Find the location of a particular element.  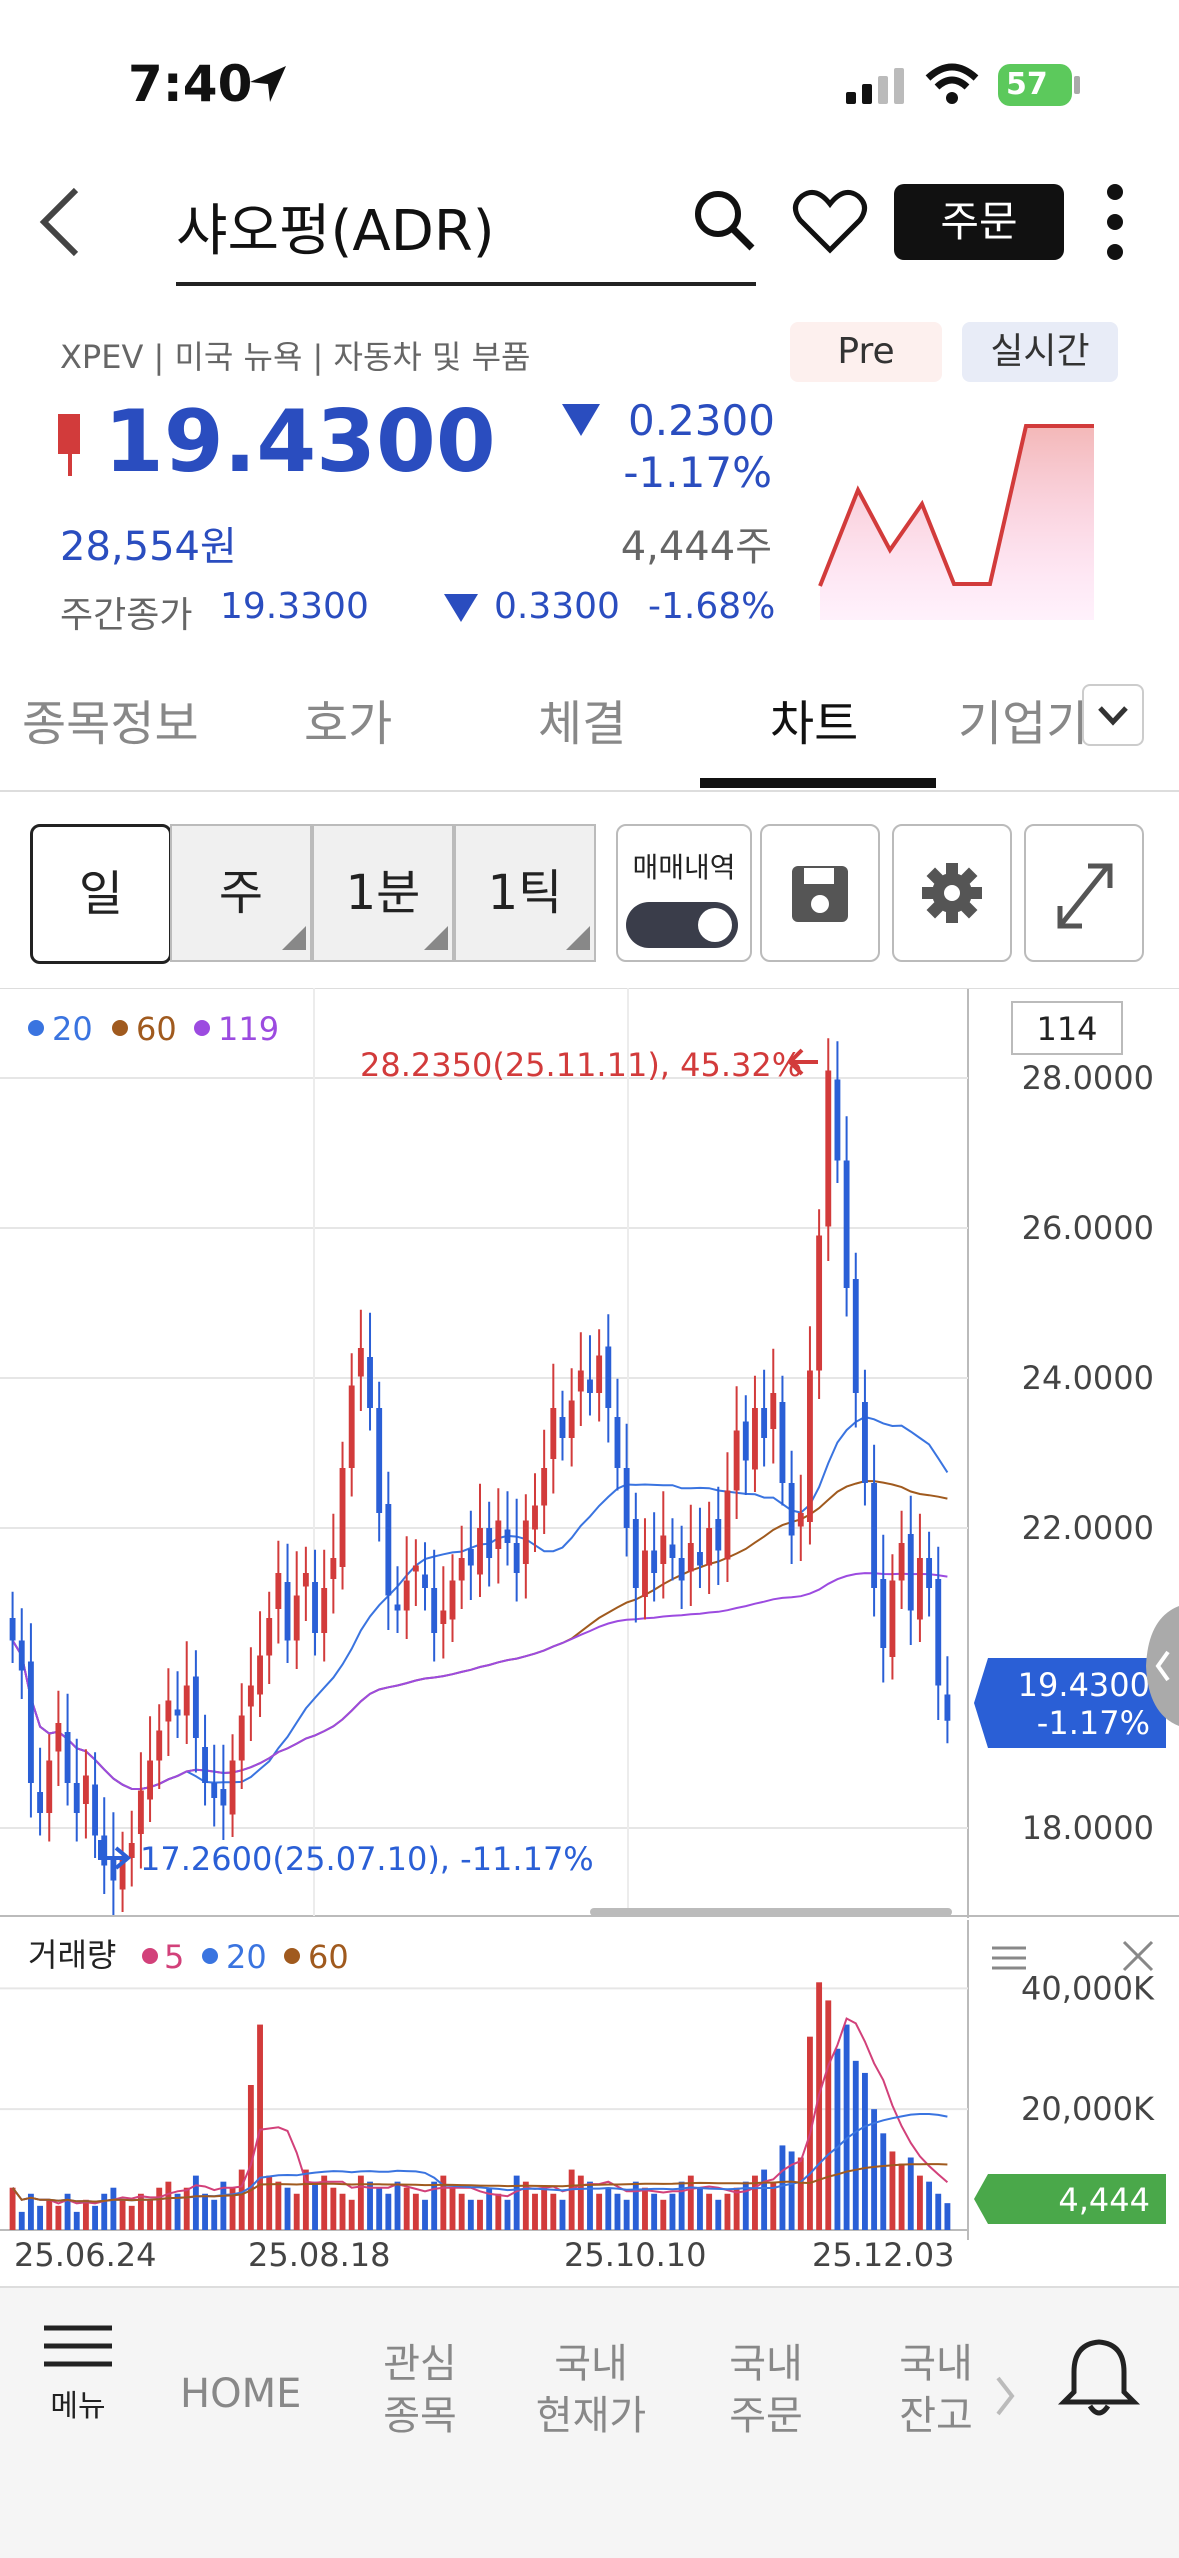

volume-ma60-line is located at coordinates (479, 2183).